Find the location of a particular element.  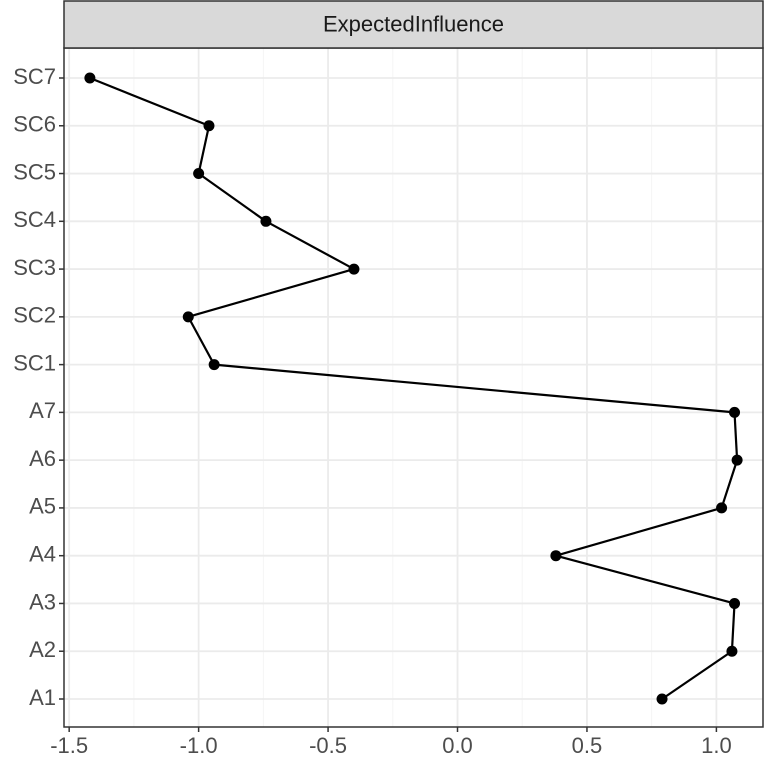

y-tick-label: A3 is located at coordinates (42, 601).